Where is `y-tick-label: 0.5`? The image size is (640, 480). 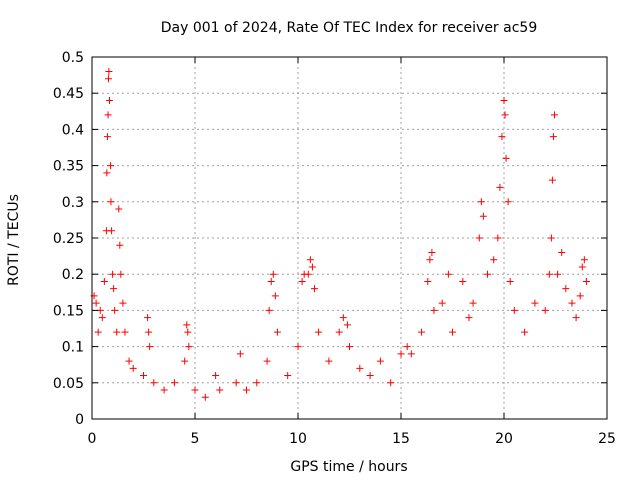 y-tick-label: 0.5 is located at coordinates (73, 58).